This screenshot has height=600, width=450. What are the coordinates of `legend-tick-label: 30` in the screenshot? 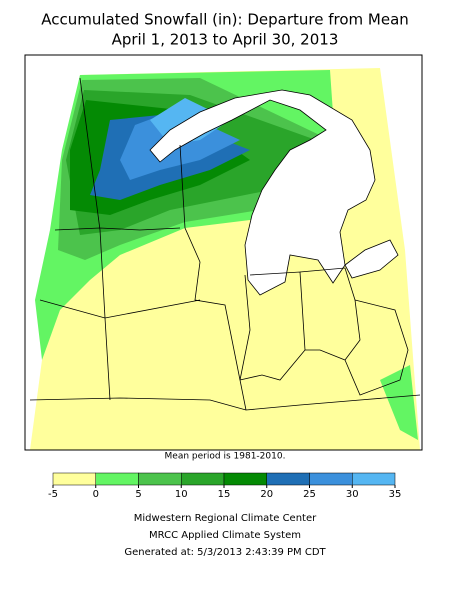 It's located at (352, 494).